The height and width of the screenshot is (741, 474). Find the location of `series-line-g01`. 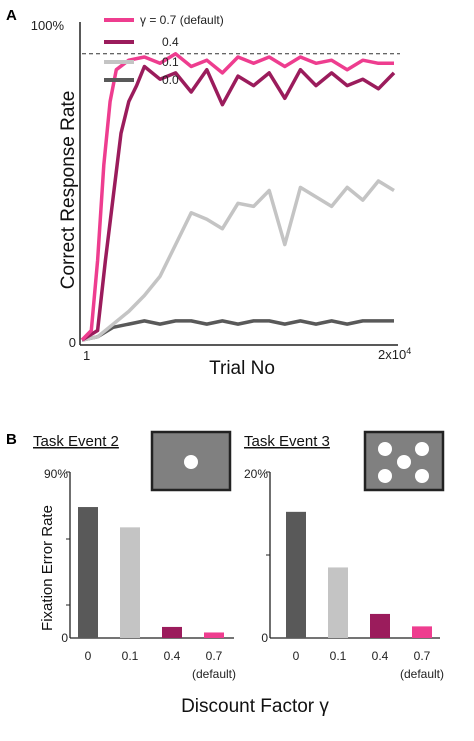

series-line-g01 is located at coordinates (238, 260).